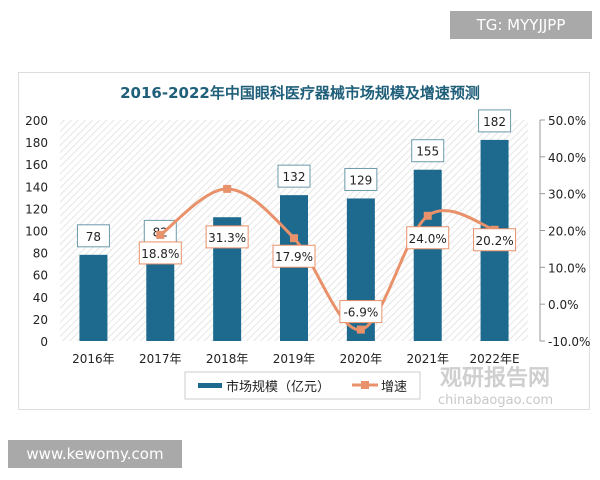  What do you see at coordinates (300, 93) in the screenshot?
I see `chart-title: 2016-2022年中国眼科医疗器械市场规模及增速预测` at bounding box center [300, 93].